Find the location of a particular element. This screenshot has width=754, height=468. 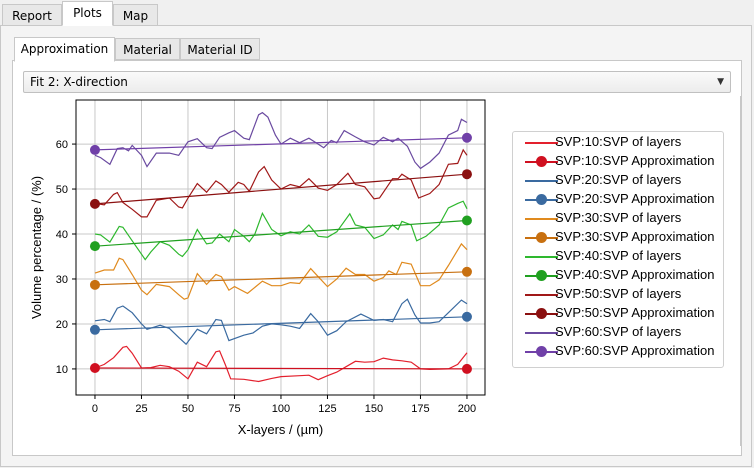

legend-label: SVP:50:SVP Approximation is located at coordinates (635, 312).